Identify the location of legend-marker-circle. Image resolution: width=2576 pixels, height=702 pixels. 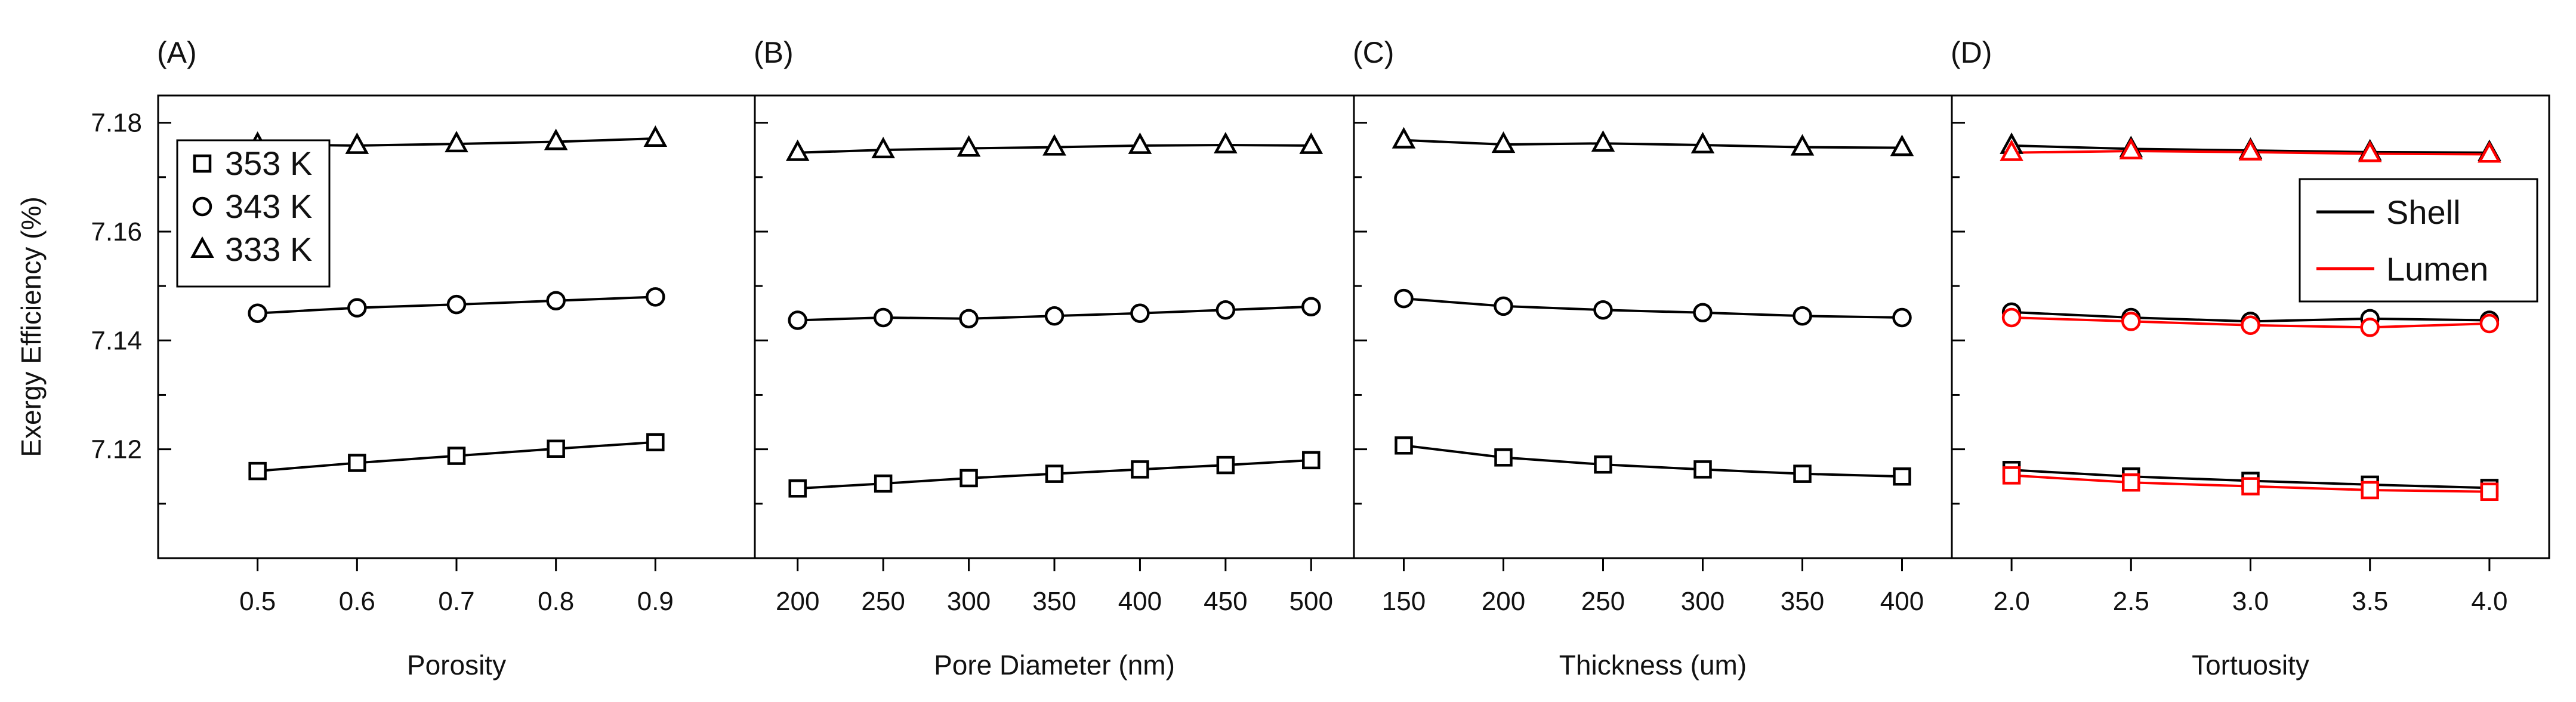
(202, 207).